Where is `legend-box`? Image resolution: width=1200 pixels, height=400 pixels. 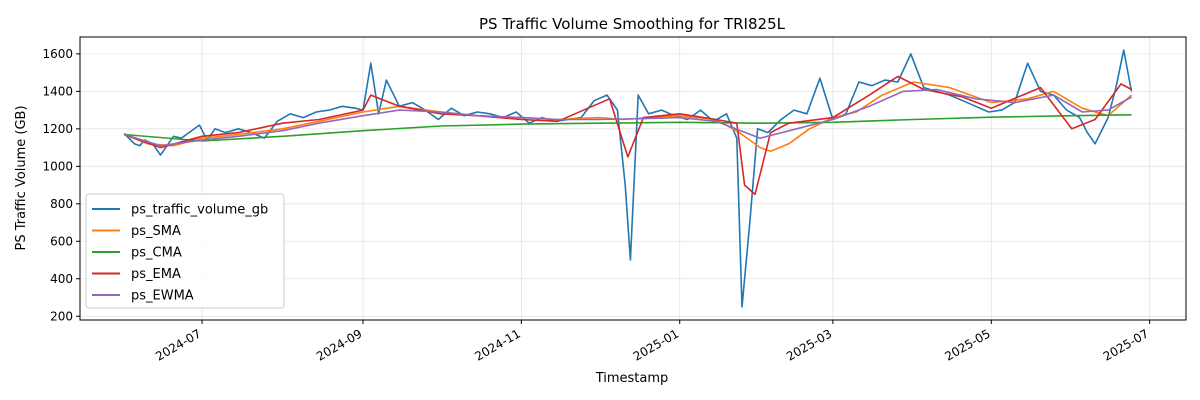 legend-box is located at coordinates (185, 251).